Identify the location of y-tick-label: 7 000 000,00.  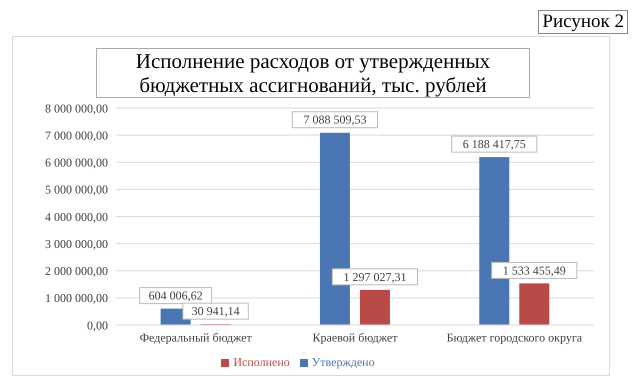
(76, 135).